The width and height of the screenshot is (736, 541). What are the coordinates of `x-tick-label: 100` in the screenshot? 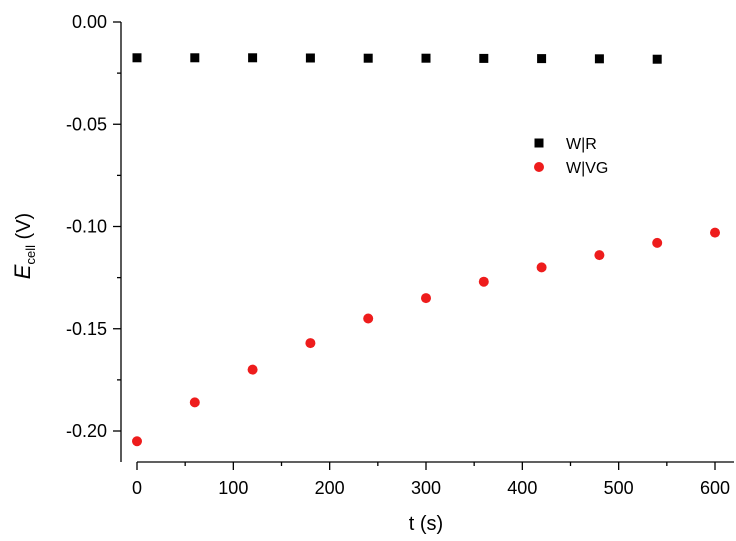 It's located at (233, 488).